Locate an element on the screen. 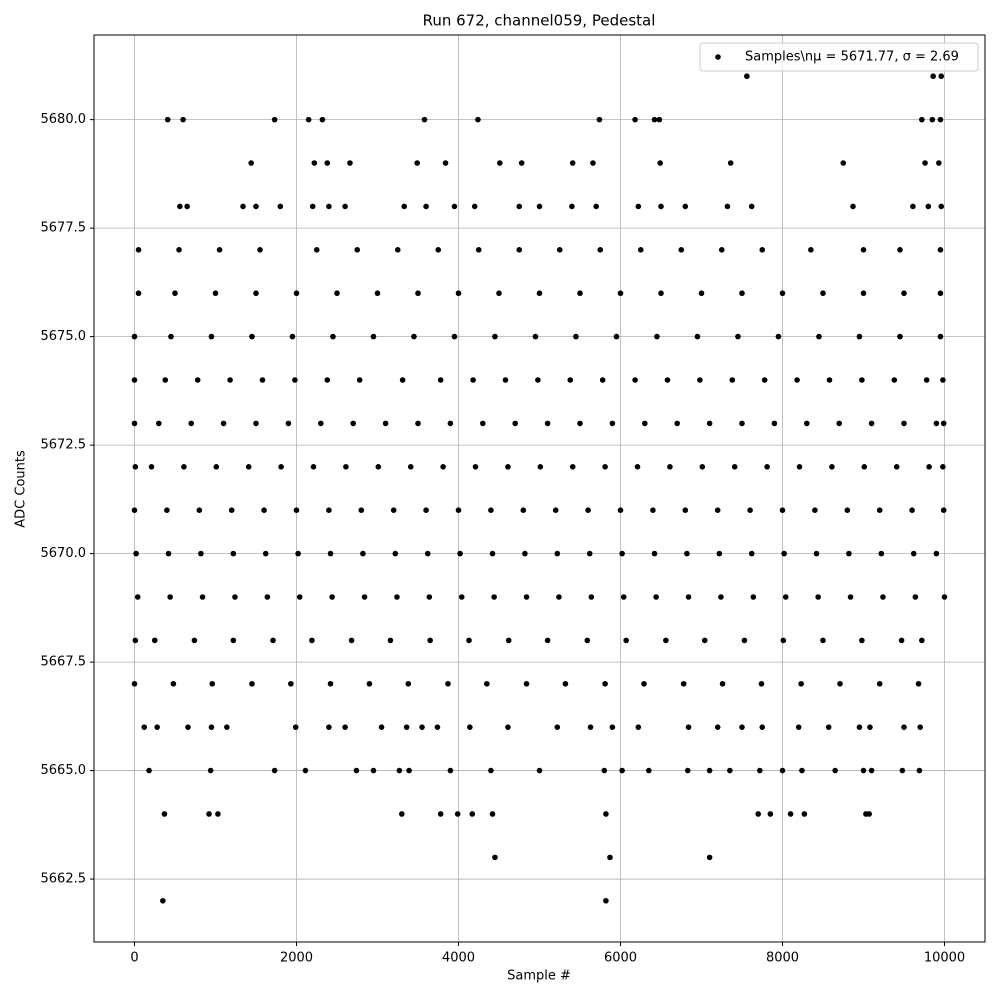  x-tick-label: 6000 is located at coordinates (620, 958).